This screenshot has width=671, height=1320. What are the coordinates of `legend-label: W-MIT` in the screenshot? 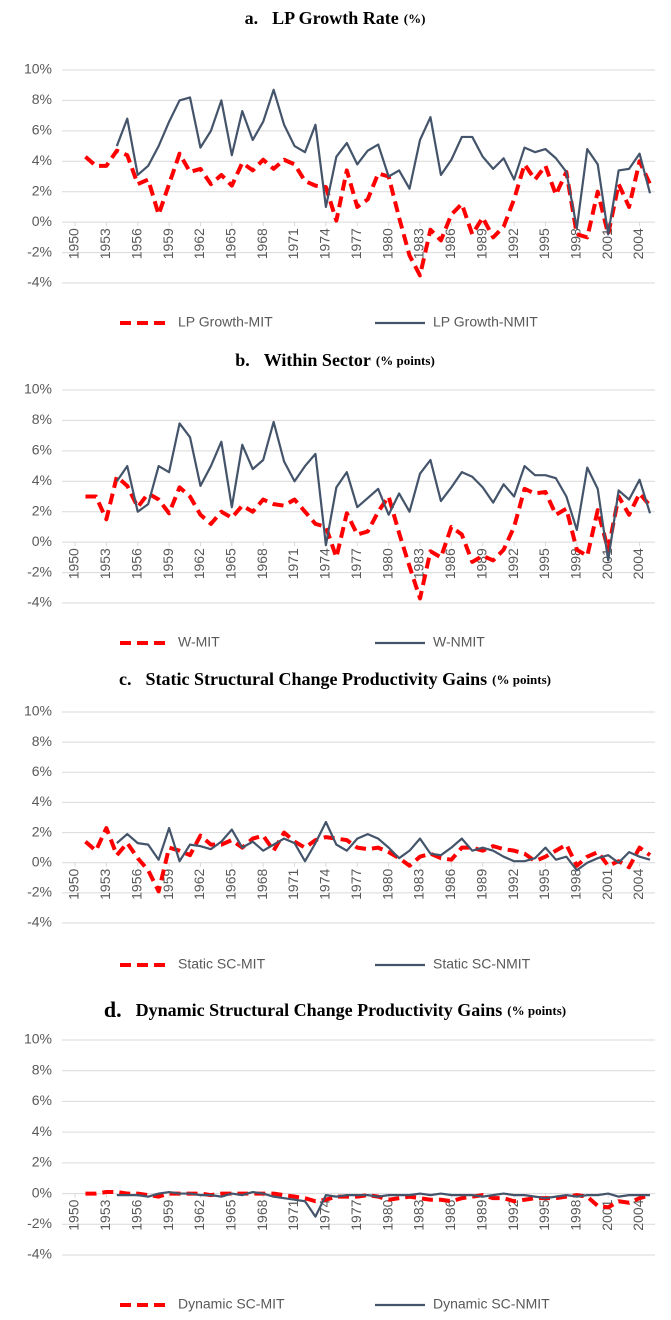 It's located at (199, 642).